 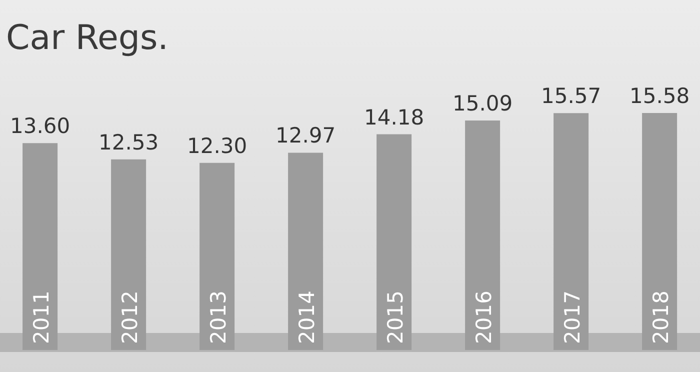 What do you see at coordinates (306, 317) in the screenshot?
I see `x-tick-label: 2014` at bounding box center [306, 317].